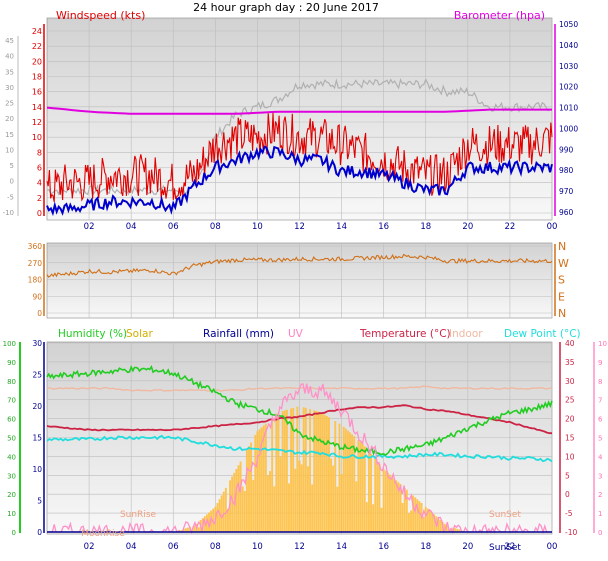 The image size is (608, 561). I want to click on windspeed-tick-12: 12, so click(37, 122).